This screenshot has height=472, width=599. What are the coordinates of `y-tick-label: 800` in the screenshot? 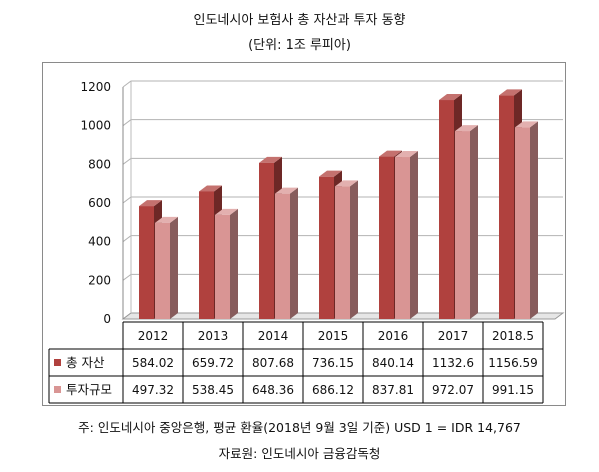 It's located at (99, 164).